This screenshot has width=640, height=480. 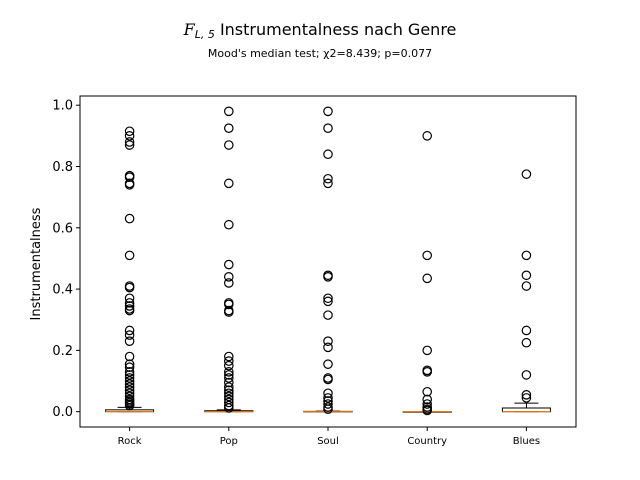 I want to click on y-tick-label: 0.8, so click(x=62, y=167).